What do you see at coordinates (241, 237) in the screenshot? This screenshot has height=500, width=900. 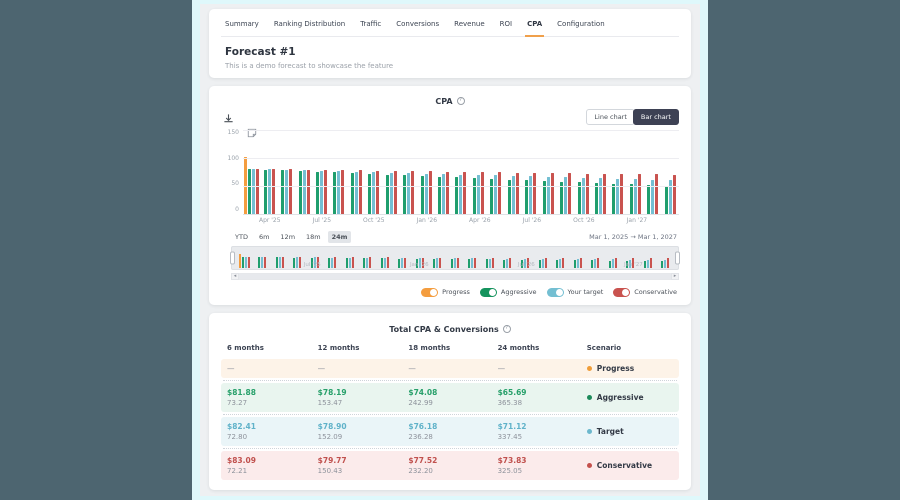 I see `range-button-ytd: YTD` at bounding box center [241, 237].